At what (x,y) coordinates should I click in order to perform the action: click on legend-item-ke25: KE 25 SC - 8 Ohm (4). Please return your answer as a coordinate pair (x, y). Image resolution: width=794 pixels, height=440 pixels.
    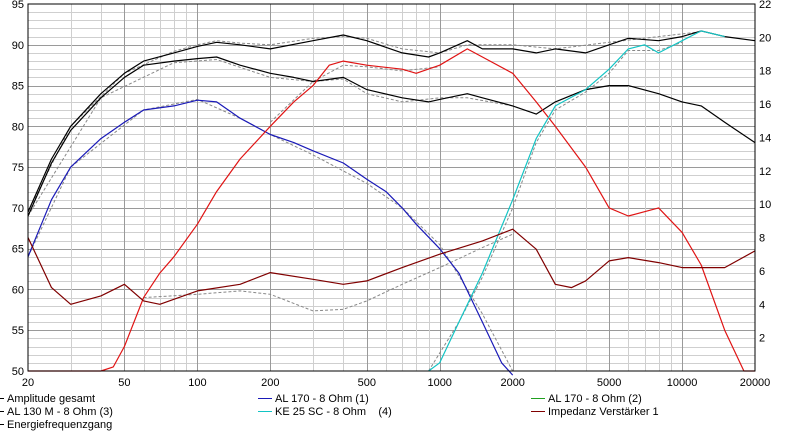
    Looking at the image, I should click on (325, 412).